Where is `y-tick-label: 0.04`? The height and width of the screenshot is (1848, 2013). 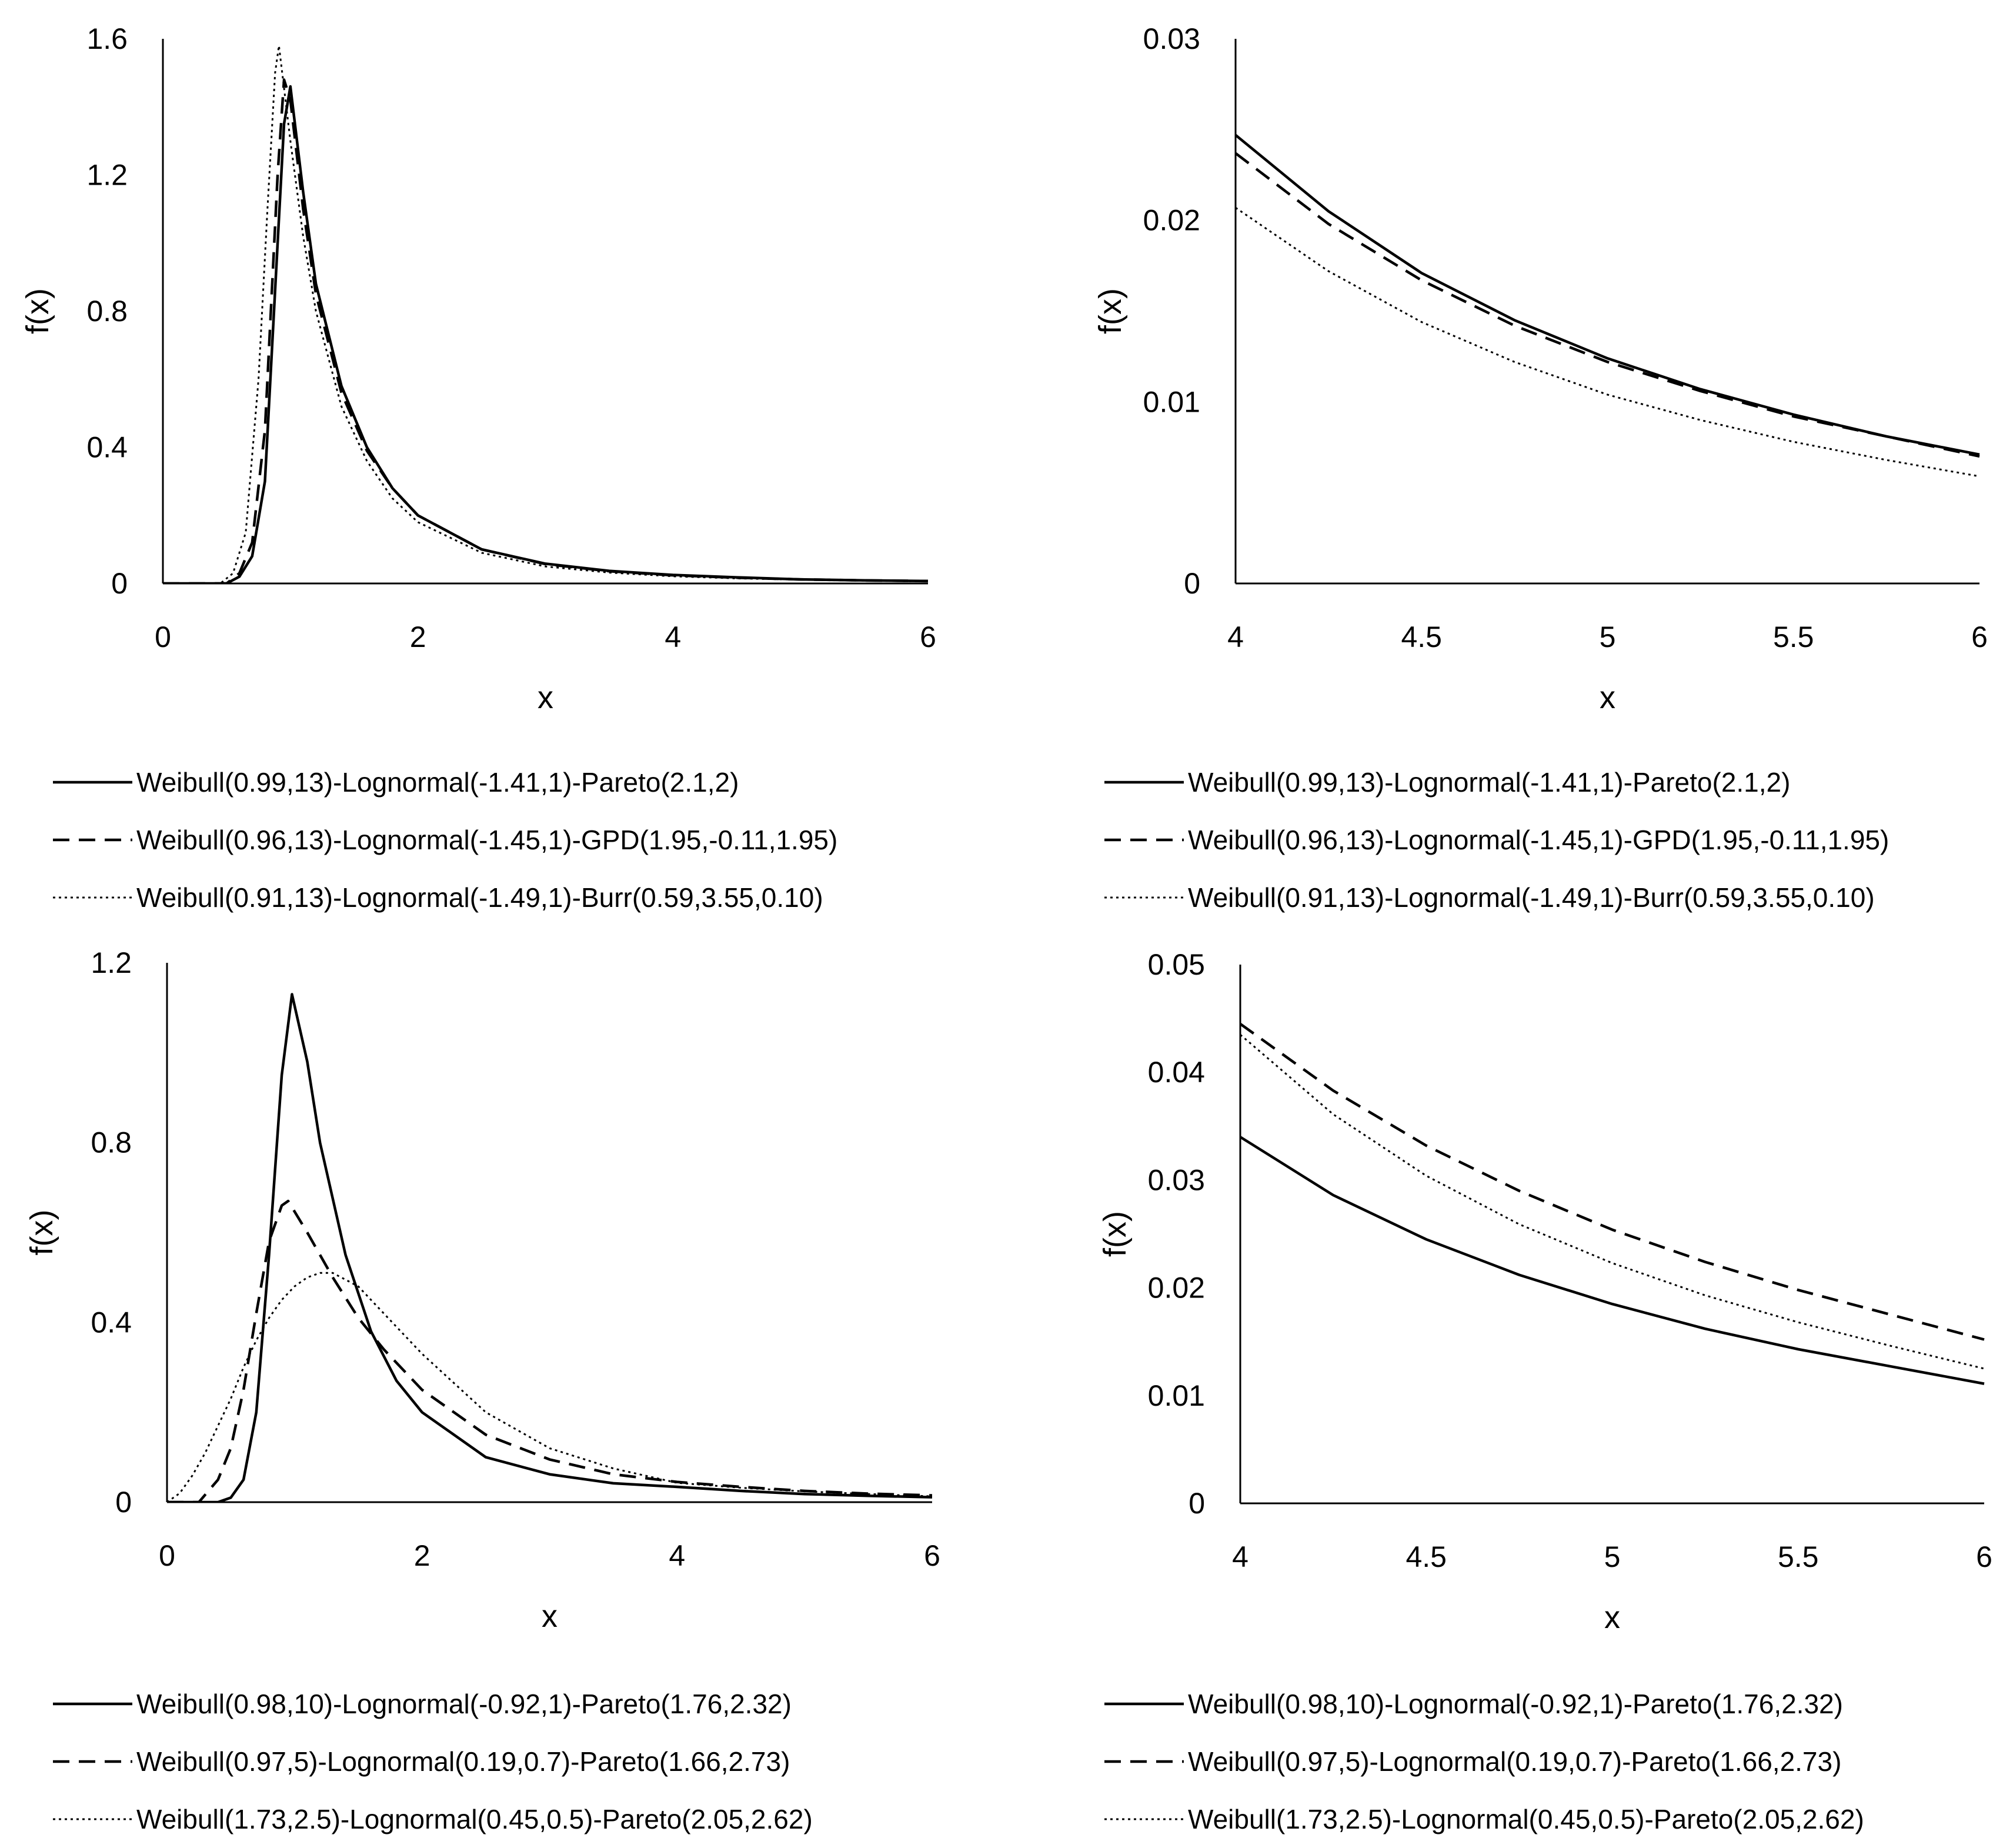 y-tick-label: 0.04 is located at coordinates (1176, 1072).